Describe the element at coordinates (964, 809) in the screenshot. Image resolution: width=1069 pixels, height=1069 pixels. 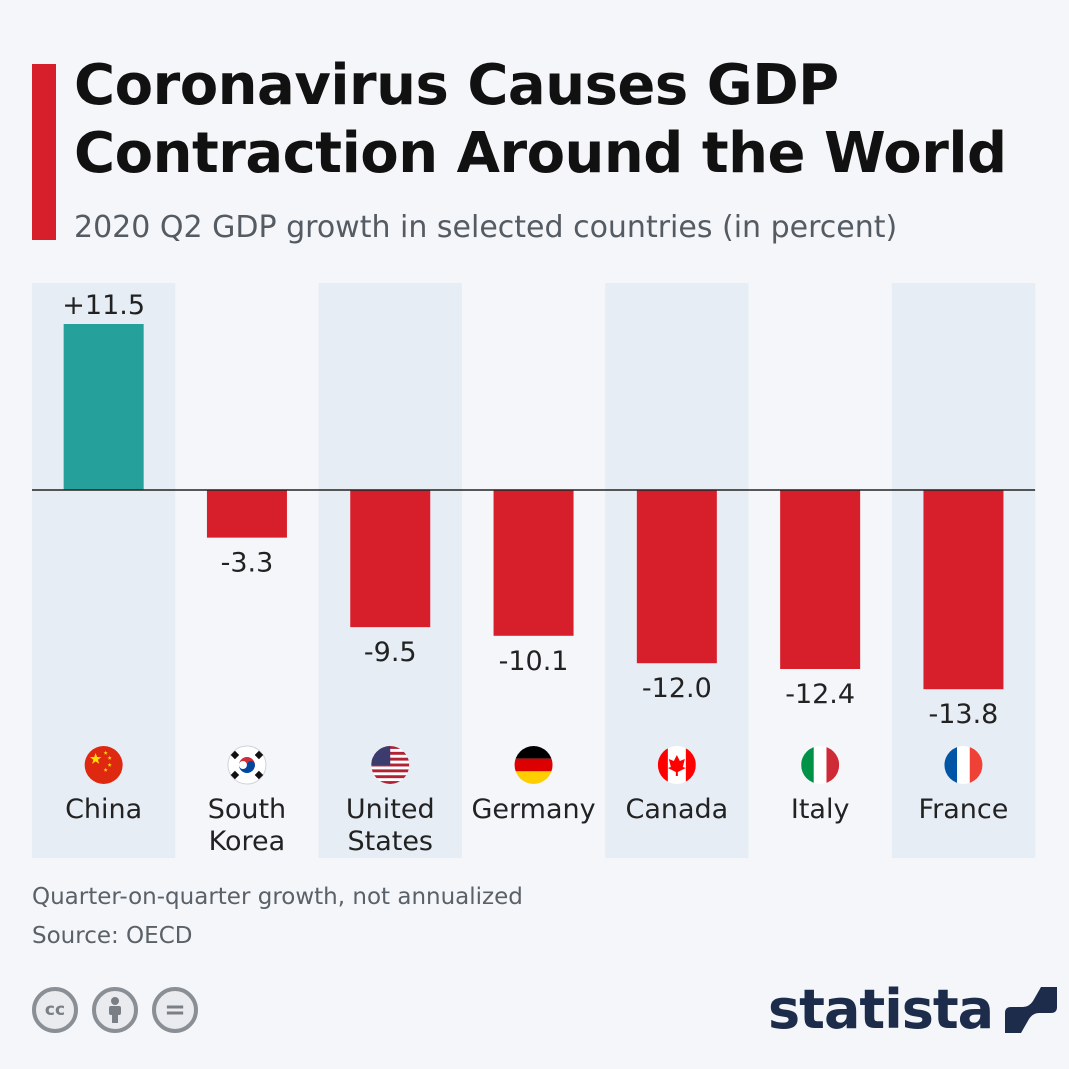
I see `category-label: France` at that location.